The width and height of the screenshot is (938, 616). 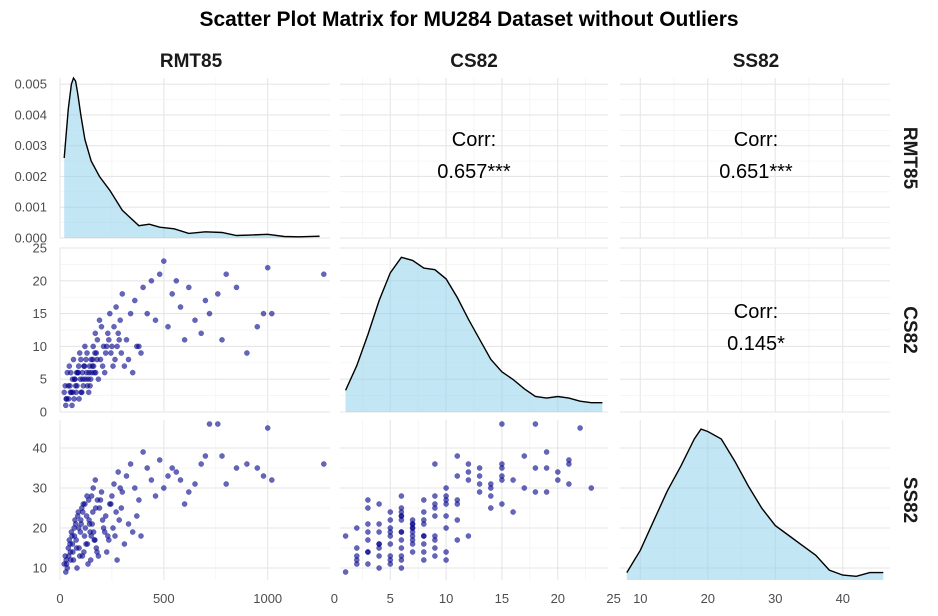 What do you see at coordinates (191, 157) in the screenshot?
I see `density-line-rmt85` at bounding box center [191, 157].